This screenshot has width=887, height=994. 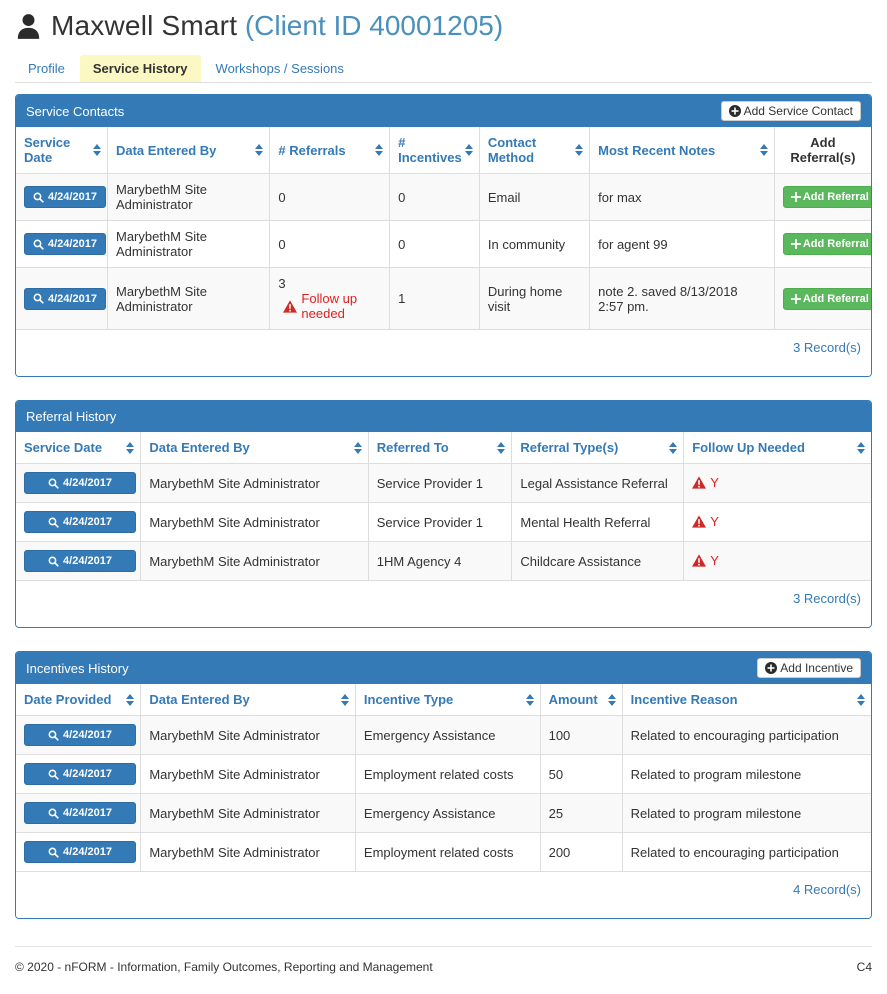 I want to click on column-header: Referred To, so click(x=440, y=448).